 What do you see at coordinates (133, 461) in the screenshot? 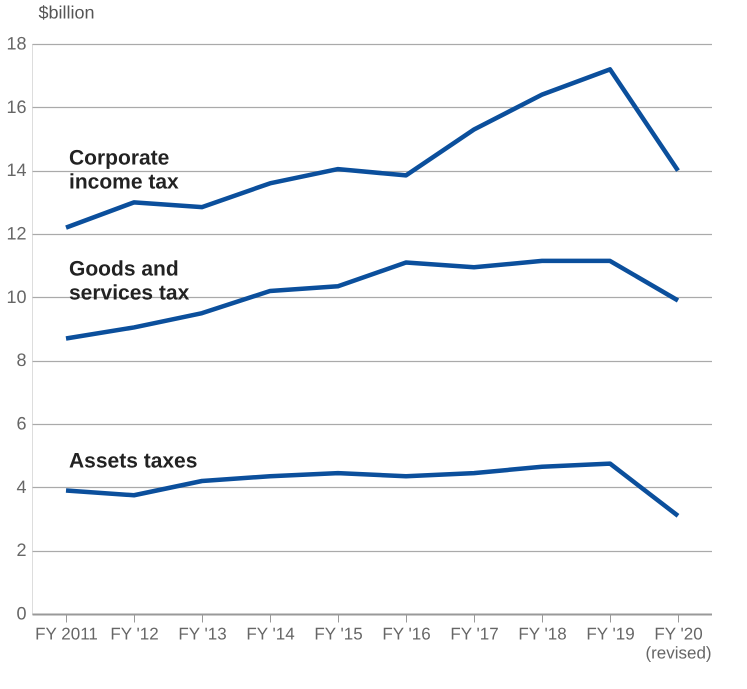
I see `series-label: Assets taxes` at bounding box center [133, 461].